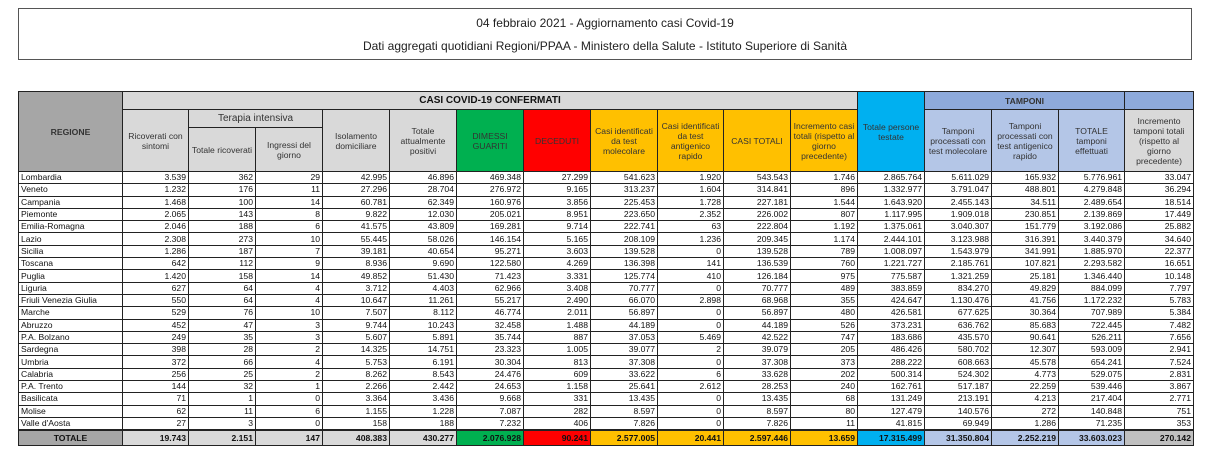 Image resolution: width=1211 pixels, height=450 pixels. What do you see at coordinates (1091, 313) in the screenshot?
I see `value-cell: 707.989` at bounding box center [1091, 313].